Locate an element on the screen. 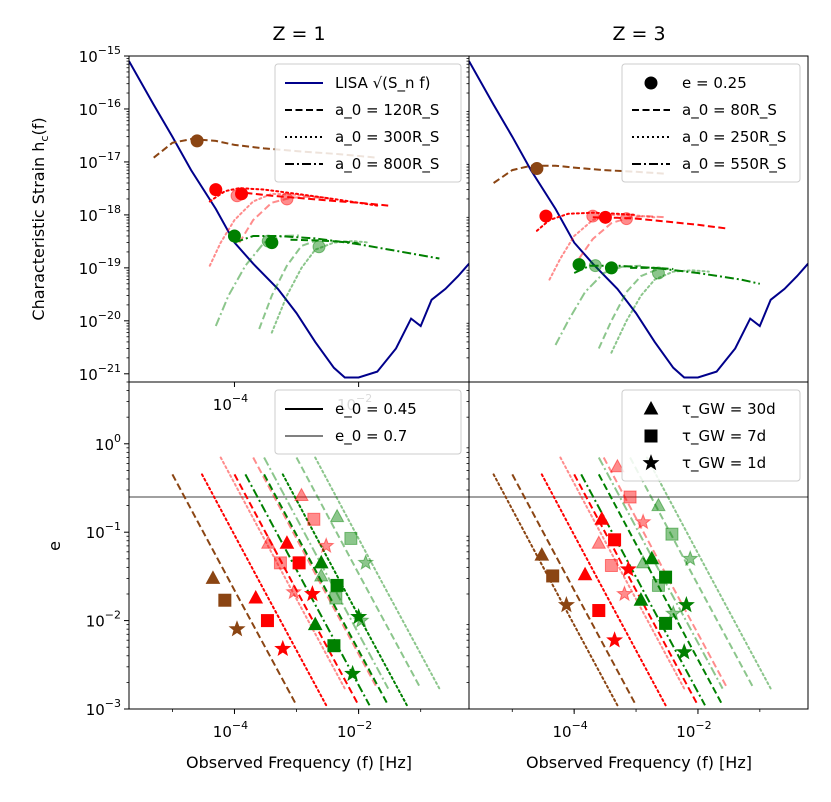 The height and width of the screenshot is (802, 831). y-tick-label: 10⁻²¹ is located at coordinates (100, 373).